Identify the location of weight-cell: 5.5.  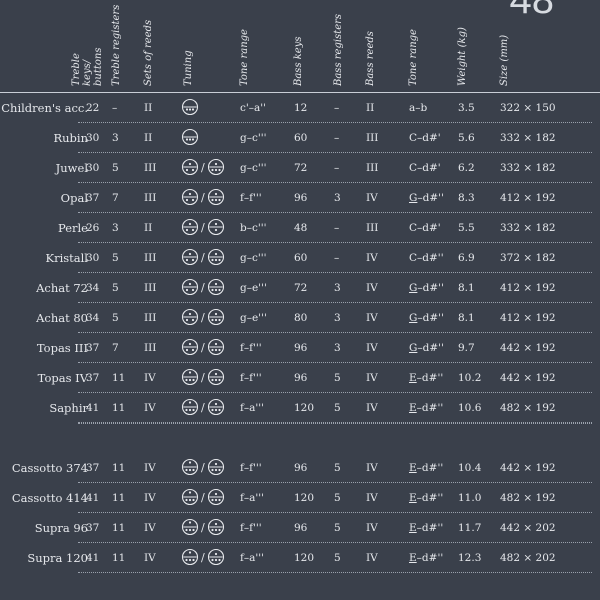
(466, 228).